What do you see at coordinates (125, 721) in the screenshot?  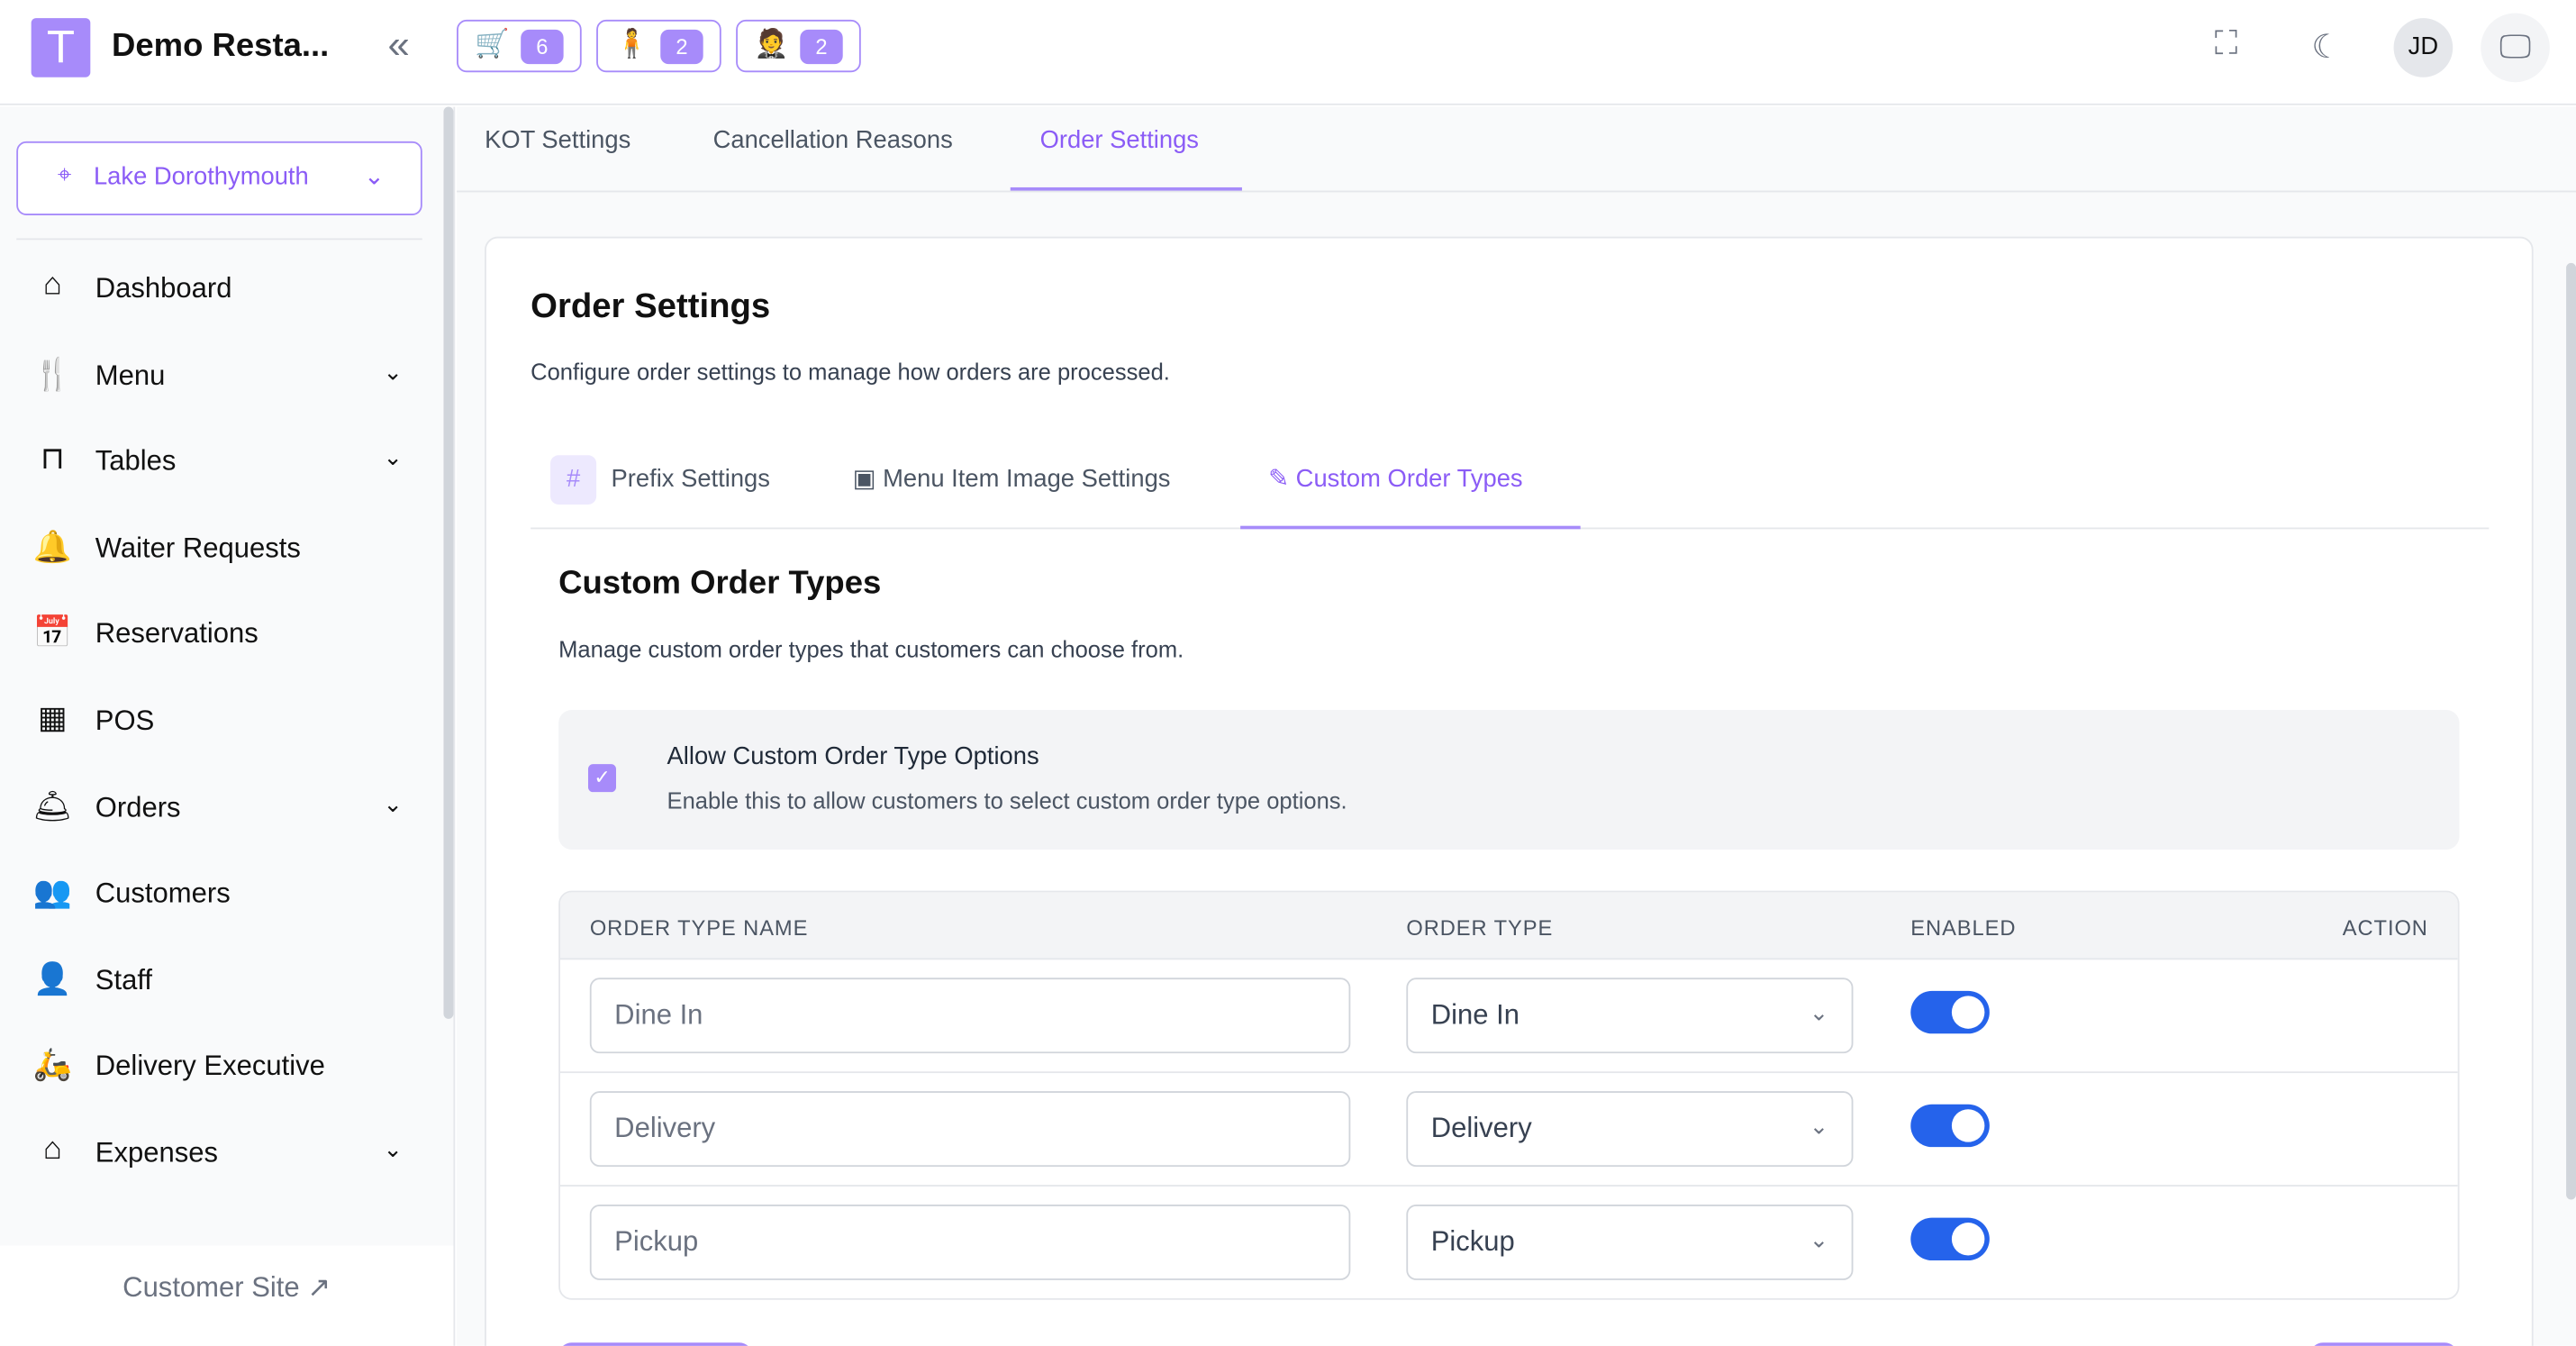 I see `sidebar-item-label: POS` at bounding box center [125, 721].